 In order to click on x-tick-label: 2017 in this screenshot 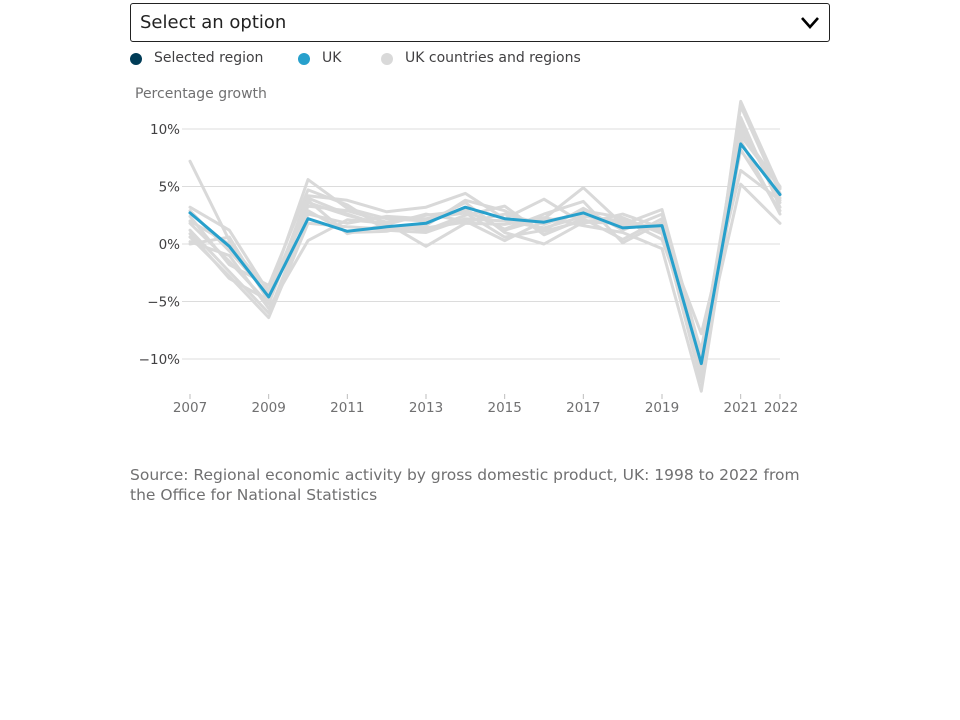, I will do `click(583, 408)`.